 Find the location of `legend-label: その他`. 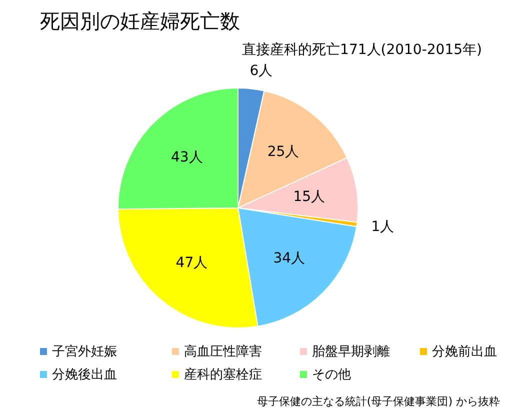

legend-label: その他 is located at coordinates (331, 375).